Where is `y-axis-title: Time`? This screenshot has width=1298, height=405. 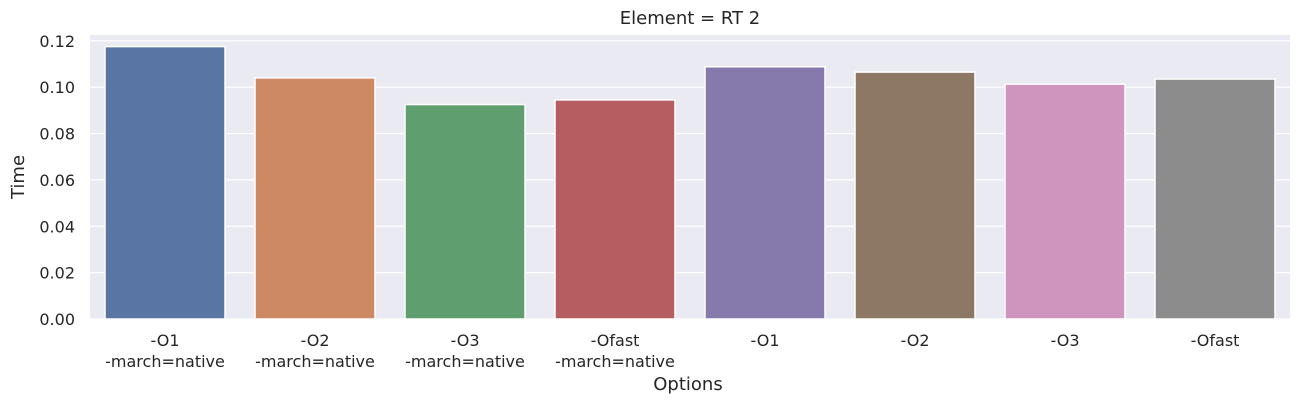
y-axis-title: Time is located at coordinates (18, 177).